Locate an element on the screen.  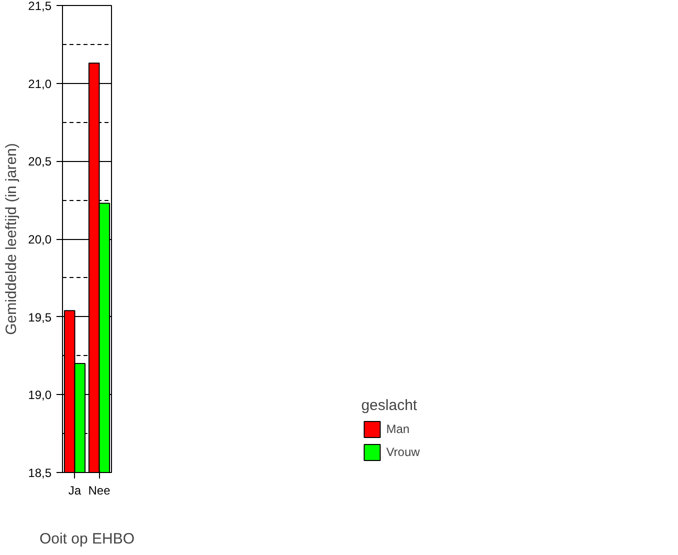
y-axis-title: Gemiddelde leeftijd (in jaren) is located at coordinates (11, 239).